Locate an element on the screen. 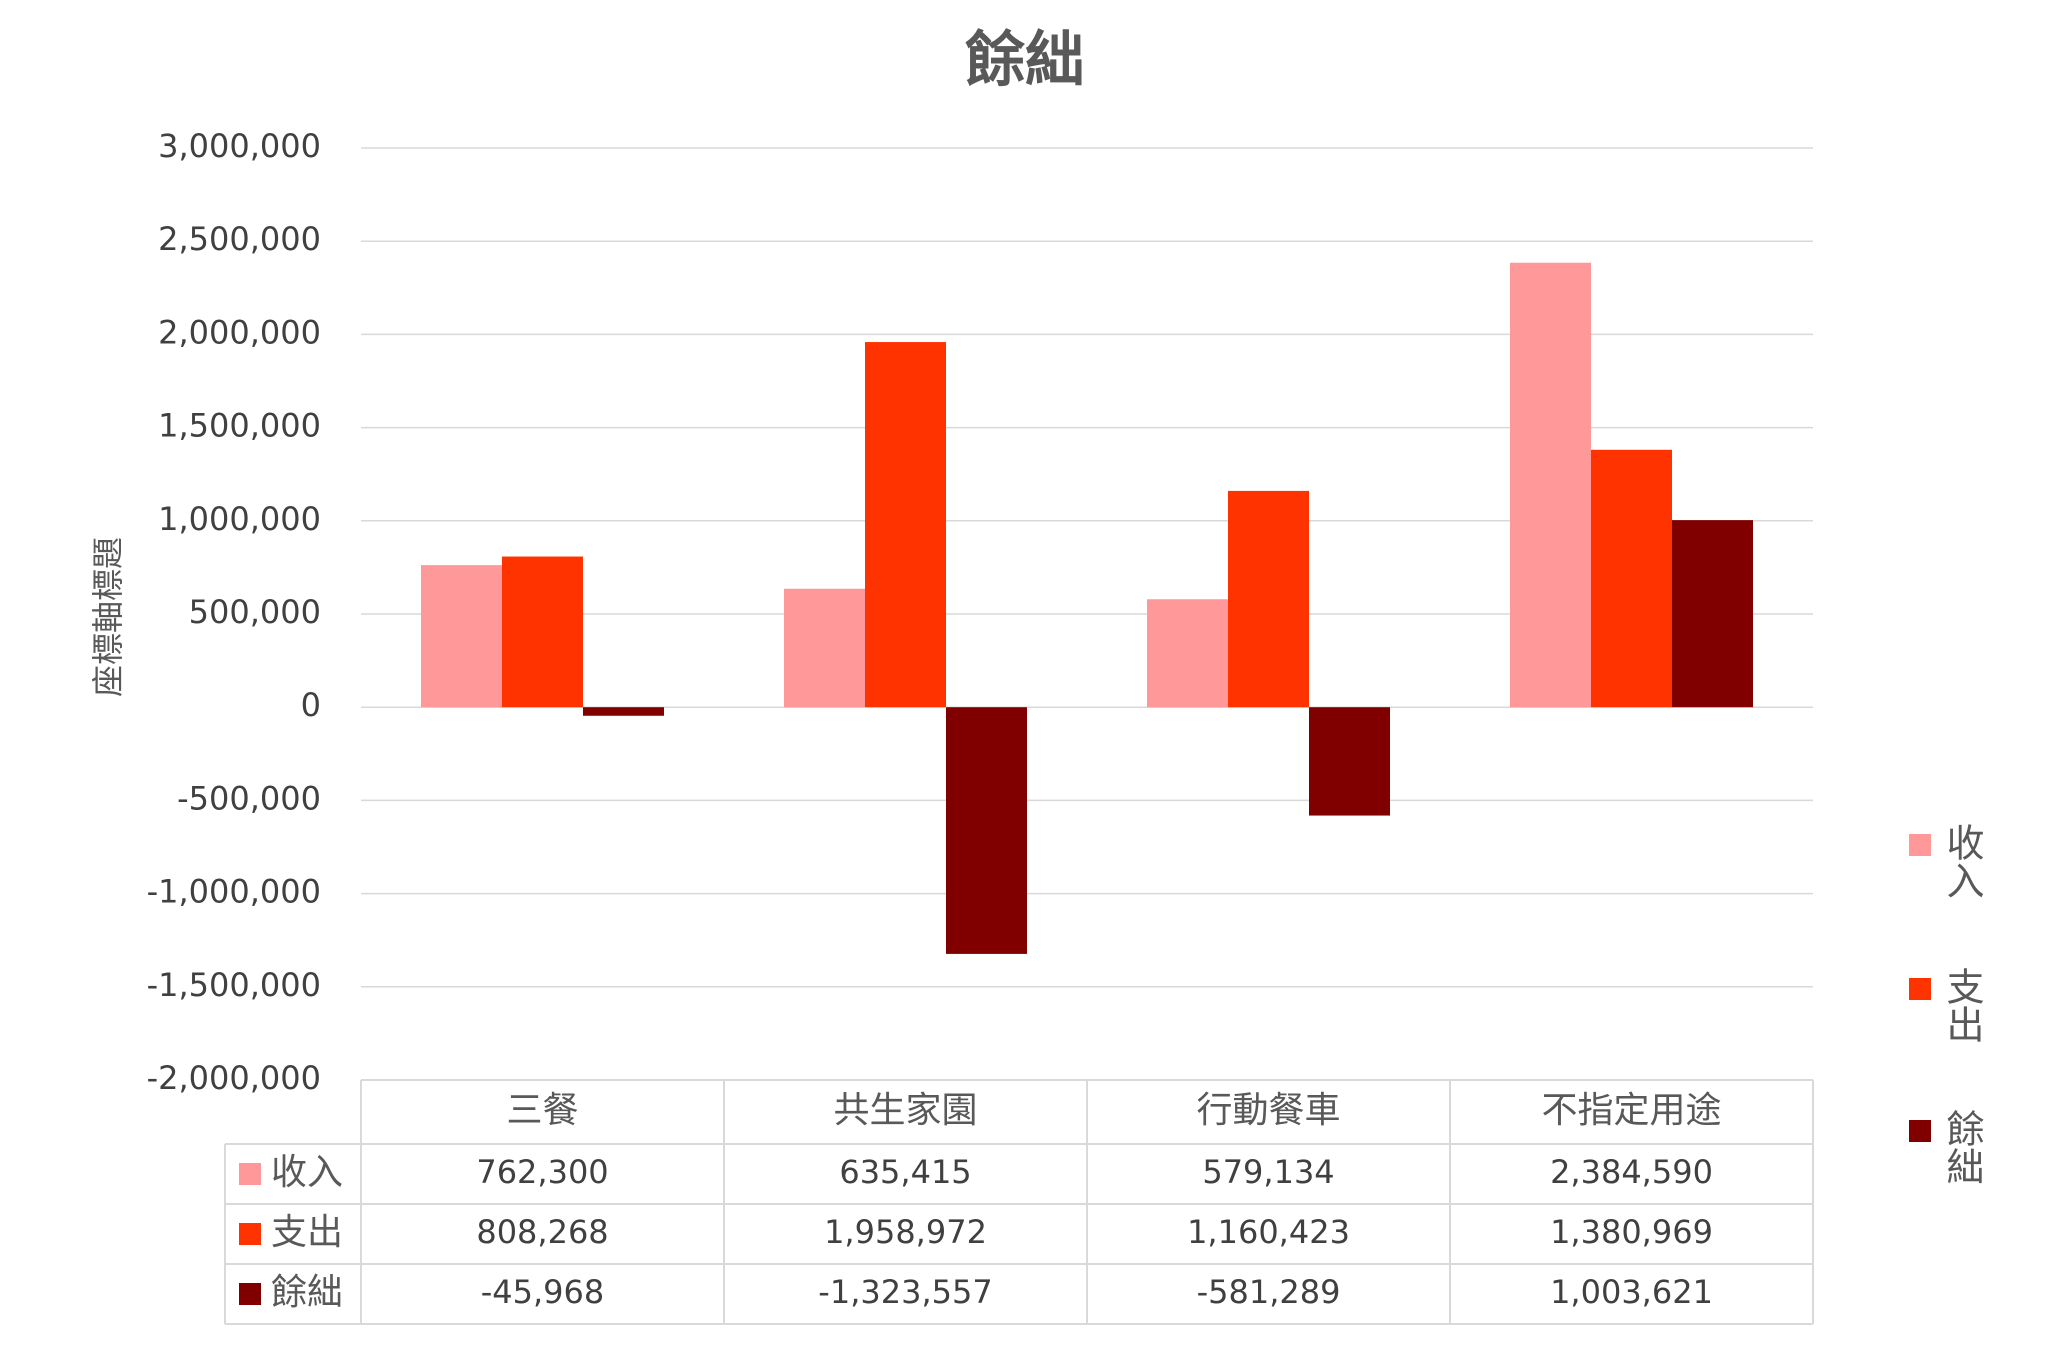  legend-label: 支出 is located at coordinates (1962, 1005).